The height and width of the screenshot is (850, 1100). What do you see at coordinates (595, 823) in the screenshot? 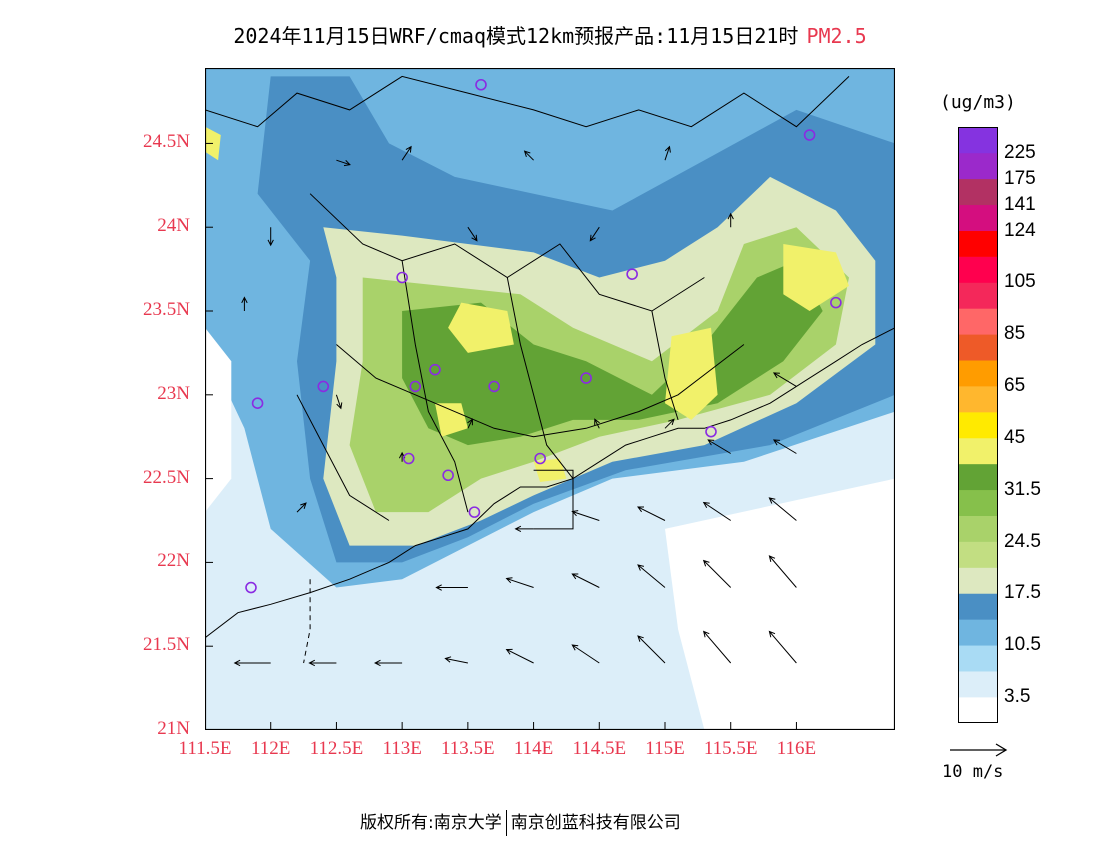
I see `footer-right: 南京创蓝科技有限公司` at bounding box center [595, 823].